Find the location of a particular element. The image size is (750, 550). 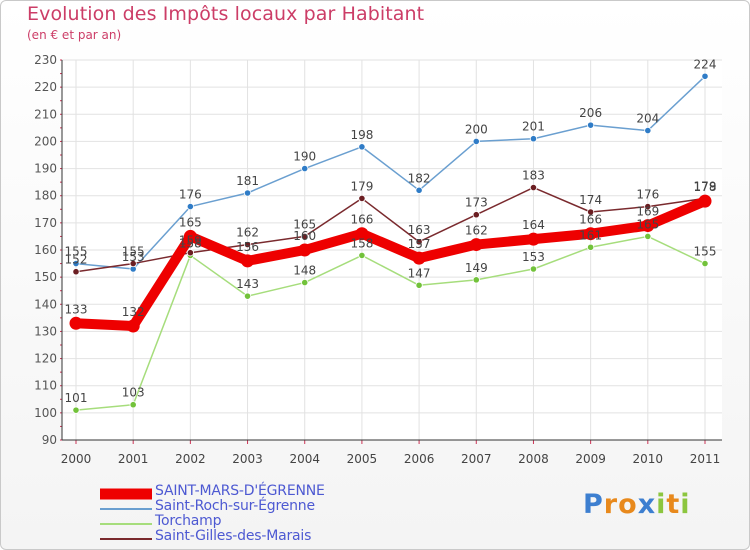

legend-label: Saint-Roch-sur-Égrenne is located at coordinates (235, 506).